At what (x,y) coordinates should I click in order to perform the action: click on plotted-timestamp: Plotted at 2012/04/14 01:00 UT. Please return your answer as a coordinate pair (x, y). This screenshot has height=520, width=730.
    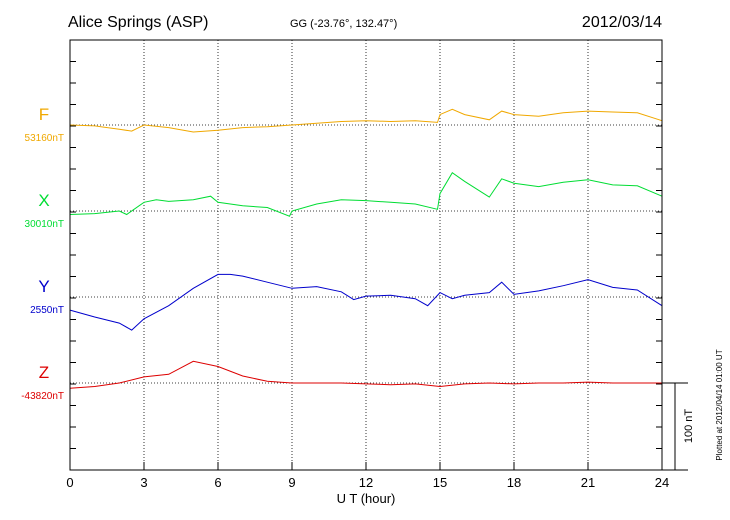
    Looking at the image, I should click on (719, 404).